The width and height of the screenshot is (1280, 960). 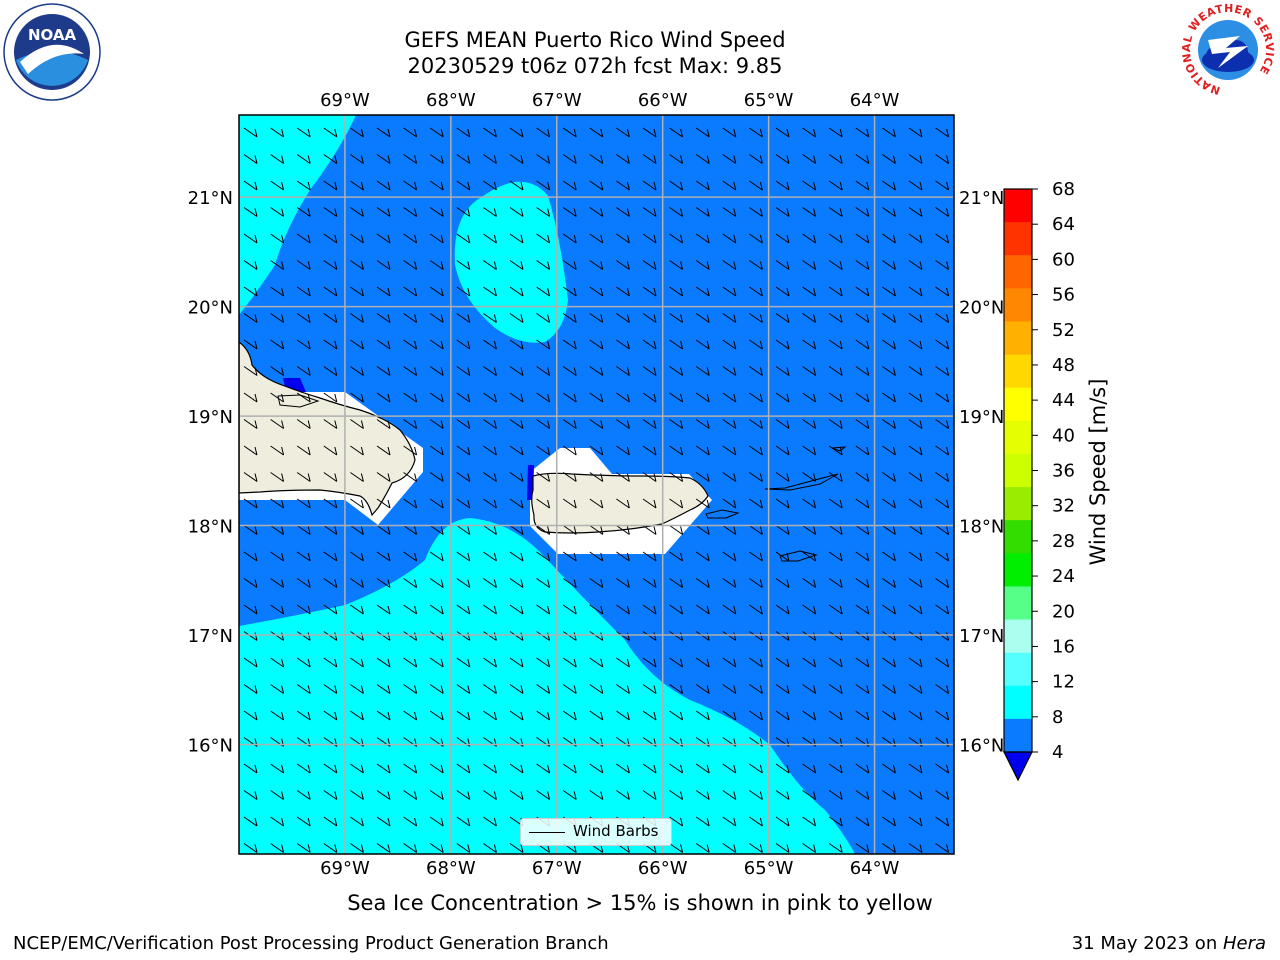 What do you see at coordinates (1063, 295) in the screenshot?
I see `colorbar-tick-label: 56` at bounding box center [1063, 295].